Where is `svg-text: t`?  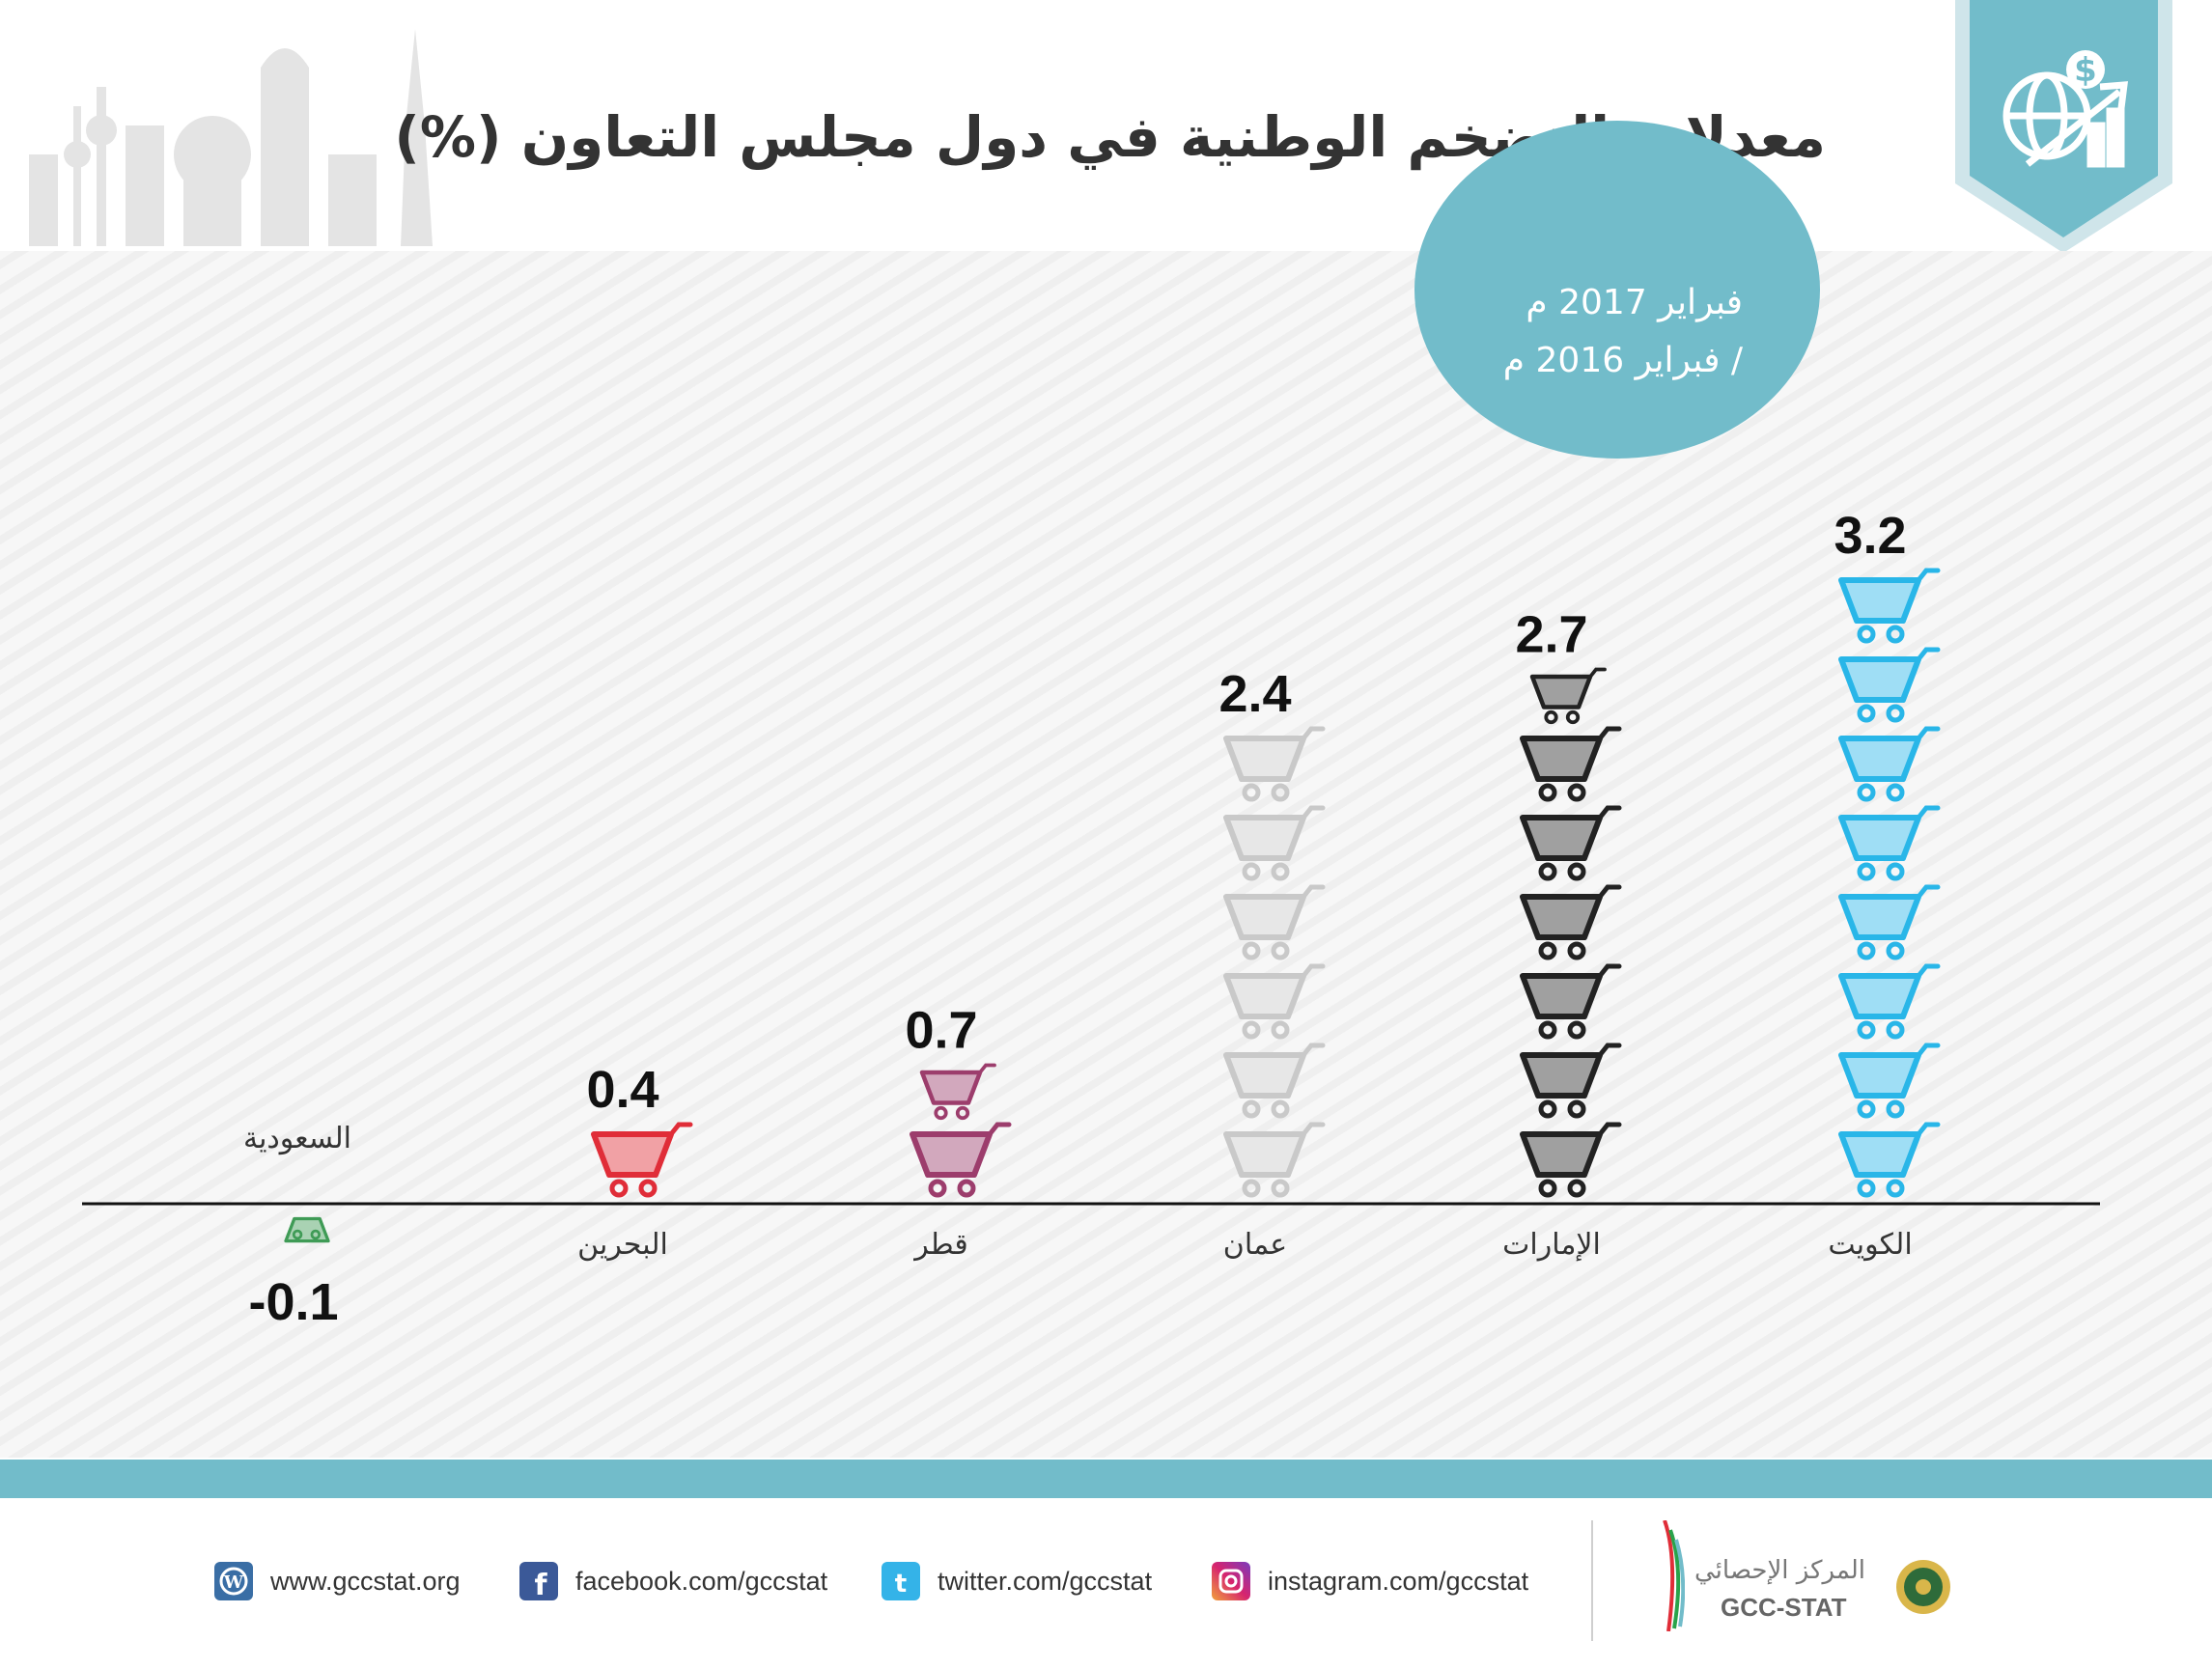 svg-text: t is located at coordinates (901, 1584).